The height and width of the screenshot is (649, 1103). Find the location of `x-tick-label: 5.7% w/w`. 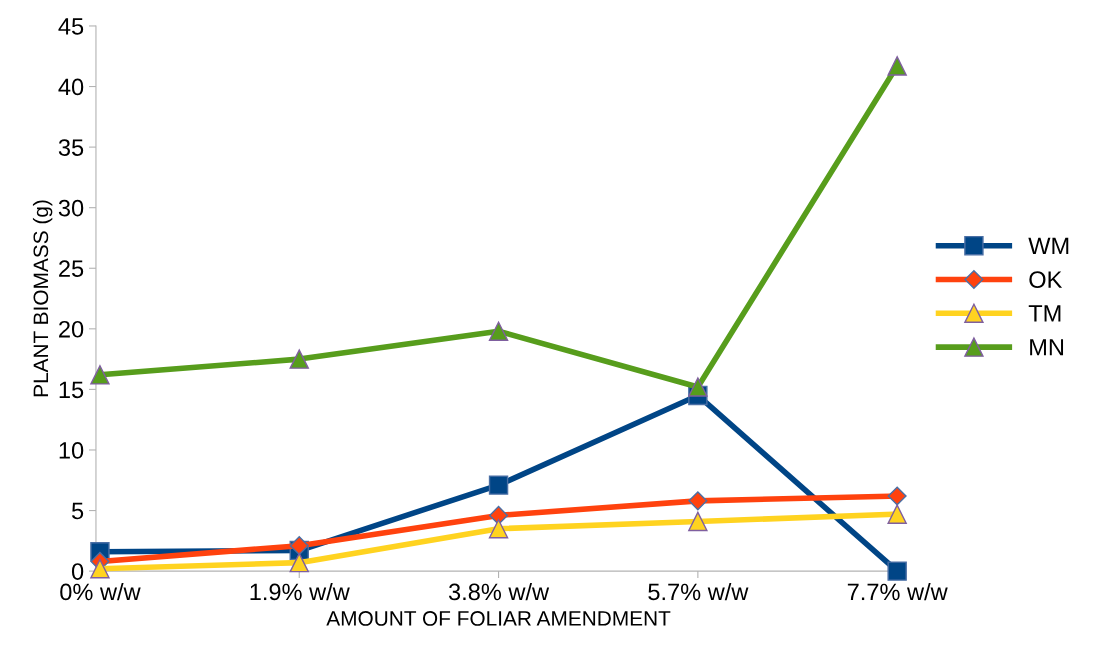

x-tick-label: 5.7% w/w is located at coordinates (698, 591).